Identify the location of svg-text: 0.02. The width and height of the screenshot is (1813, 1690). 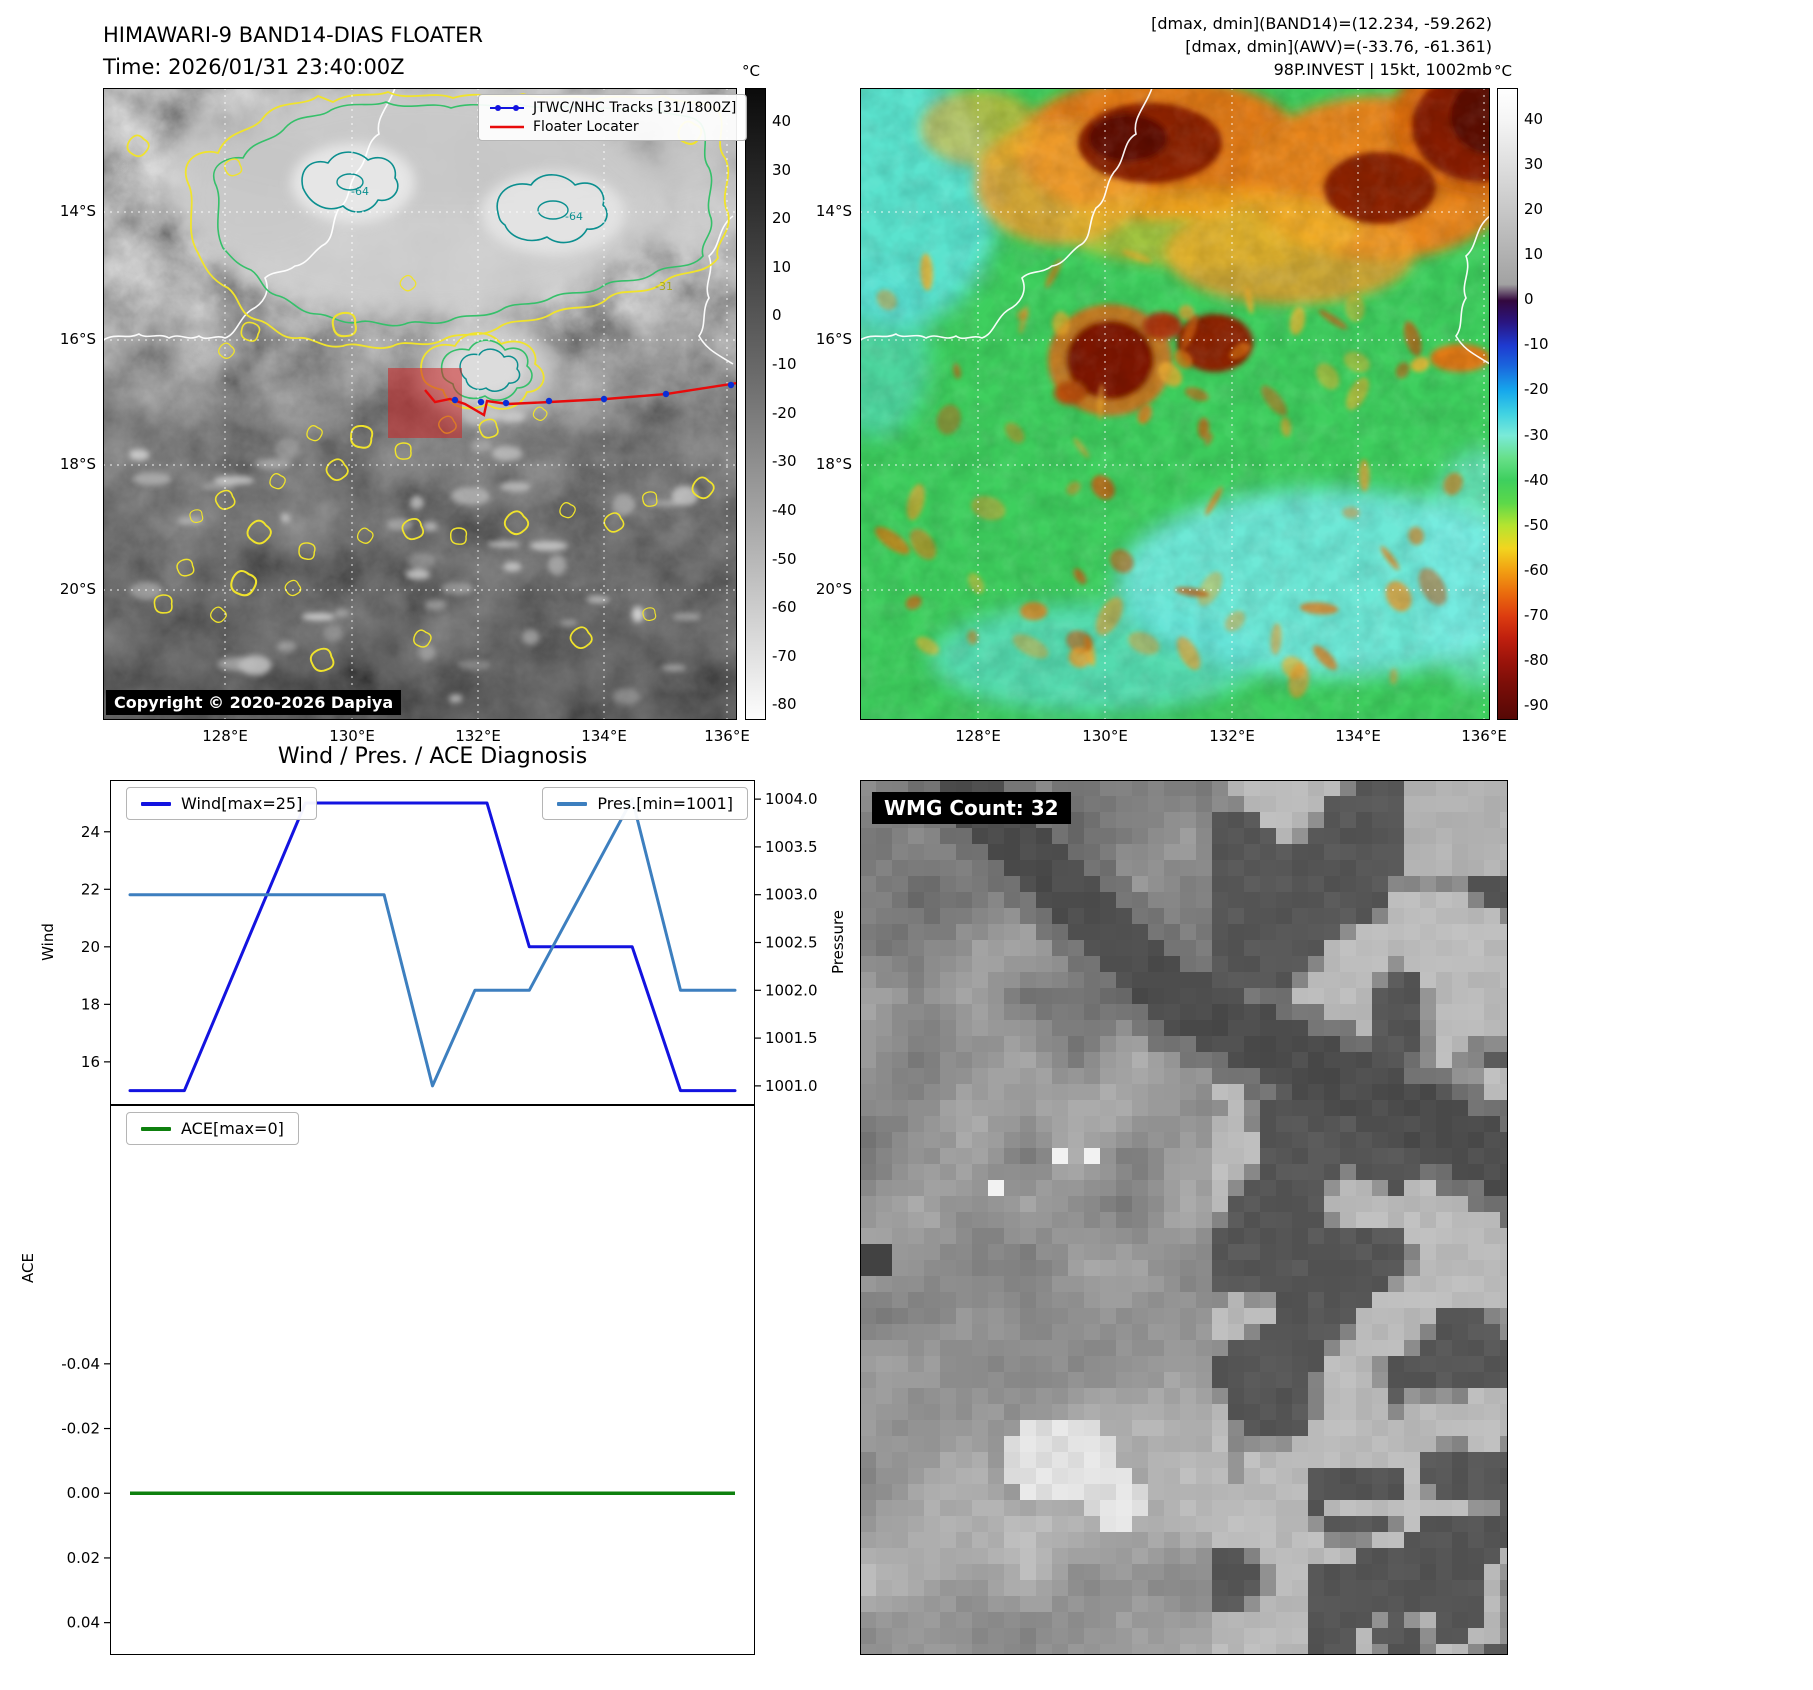
(83, 1558).